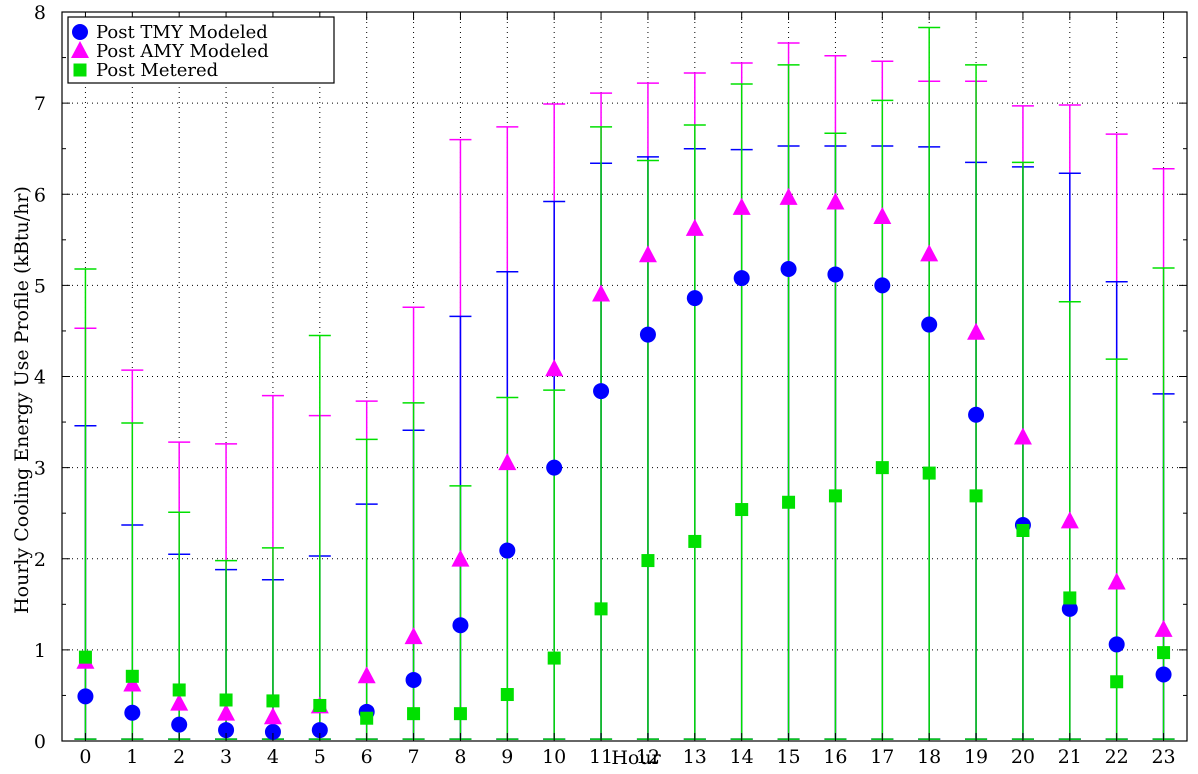 This screenshot has width=1198, height=774. What do you see at coordinates (40, 378) in the screenshot?
I see `y-tick-label: 4` at bounding box center [40, 378].